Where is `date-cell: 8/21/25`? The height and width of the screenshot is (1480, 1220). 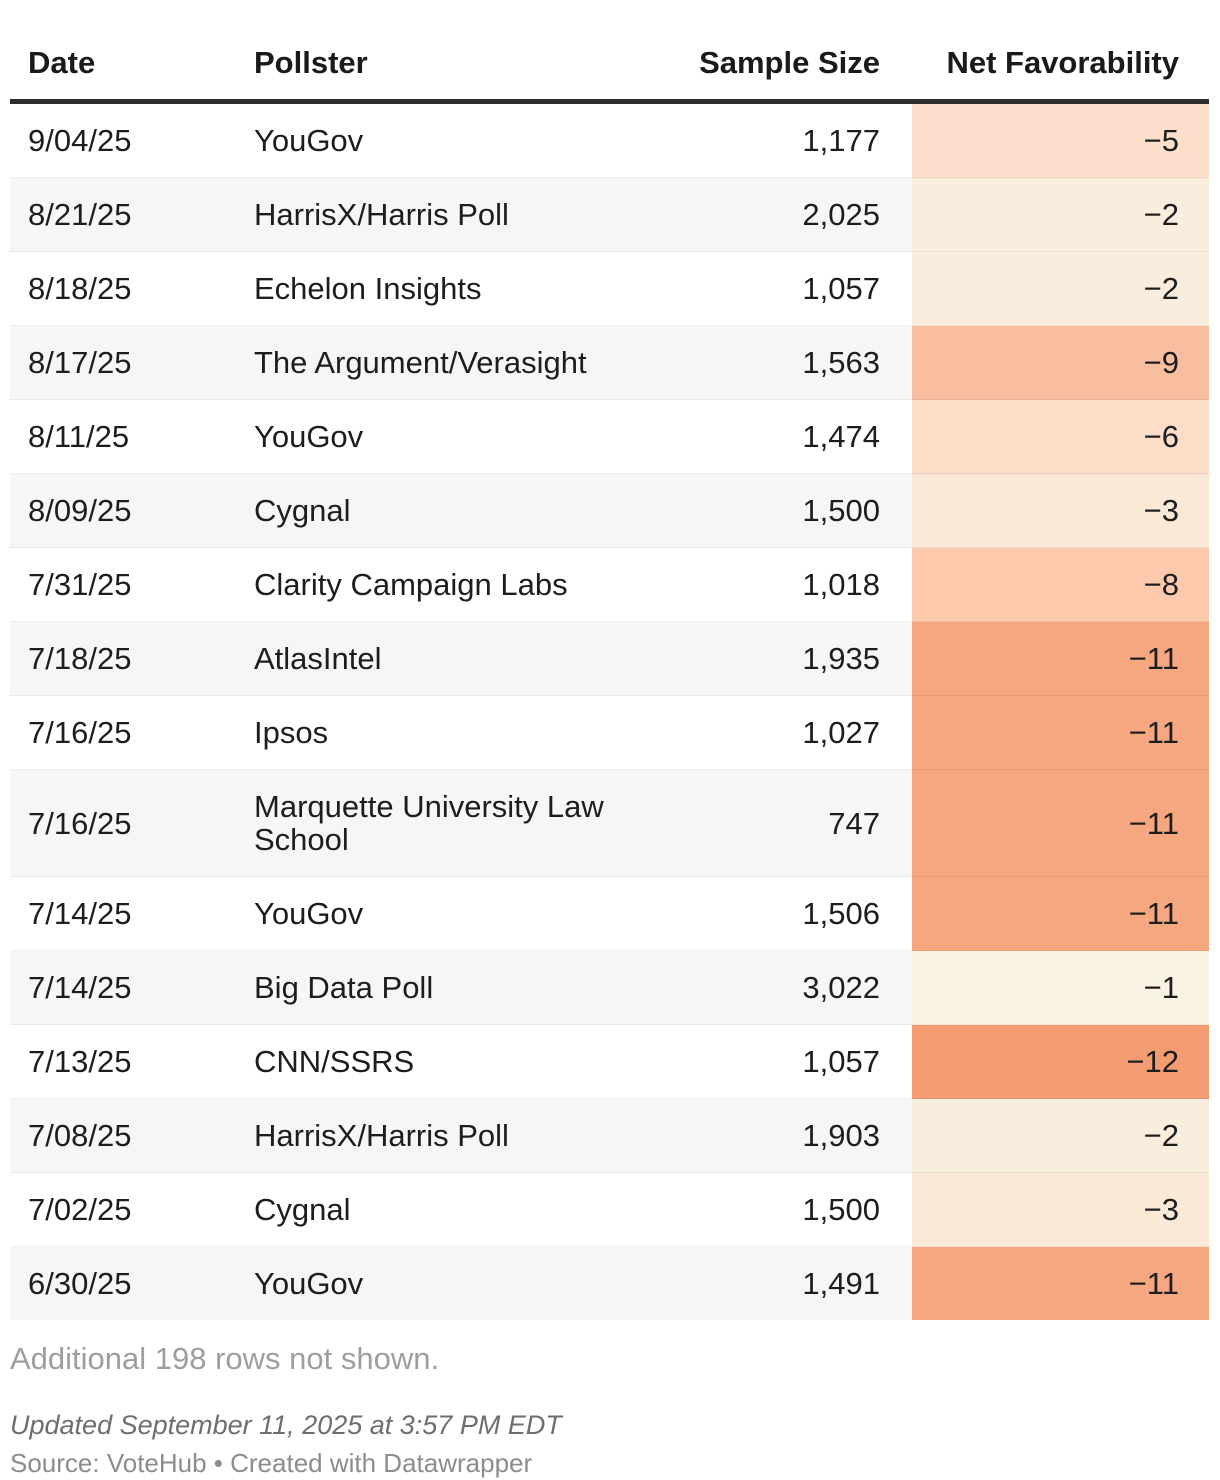 date-cell: 8/21/25 is located at coordinates (132, 214).